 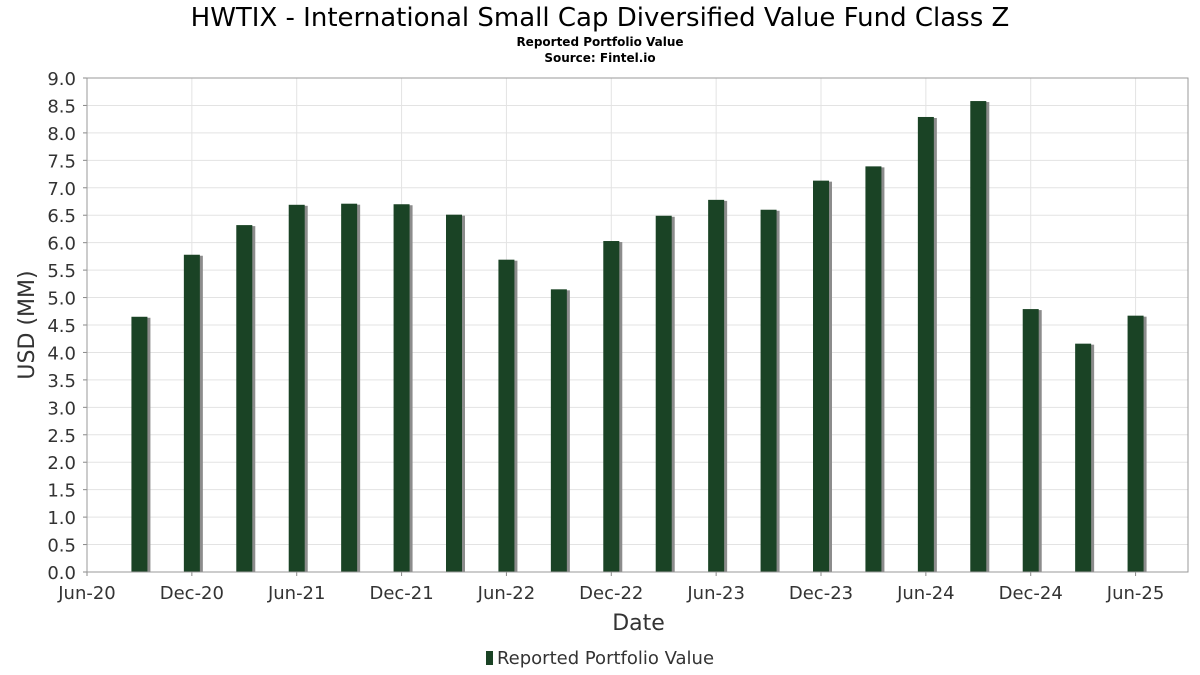 What do you see at coordinates (61, 244) in the screenshot?
I see `y-tick-label: 6.0` at bounding box center [61, 244].